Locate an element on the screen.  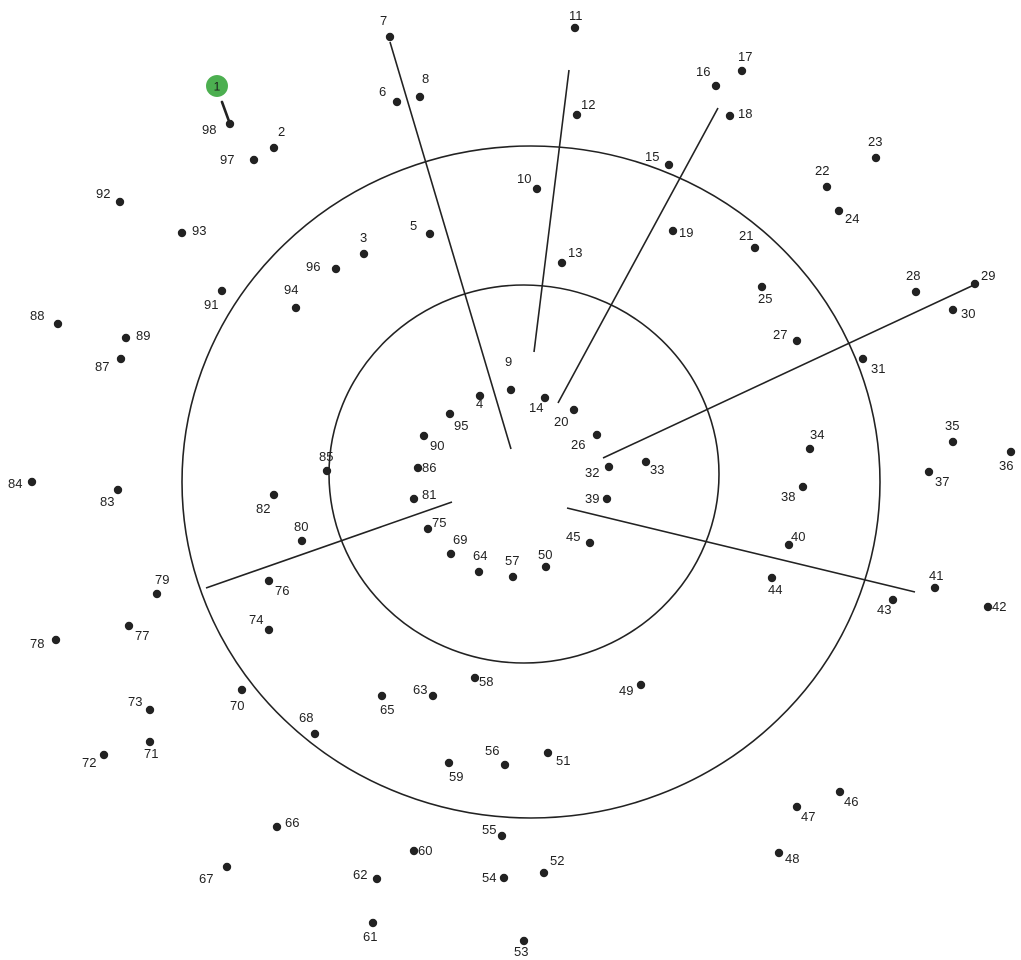
dot-74: 74 is located at coordinates (261, 623).